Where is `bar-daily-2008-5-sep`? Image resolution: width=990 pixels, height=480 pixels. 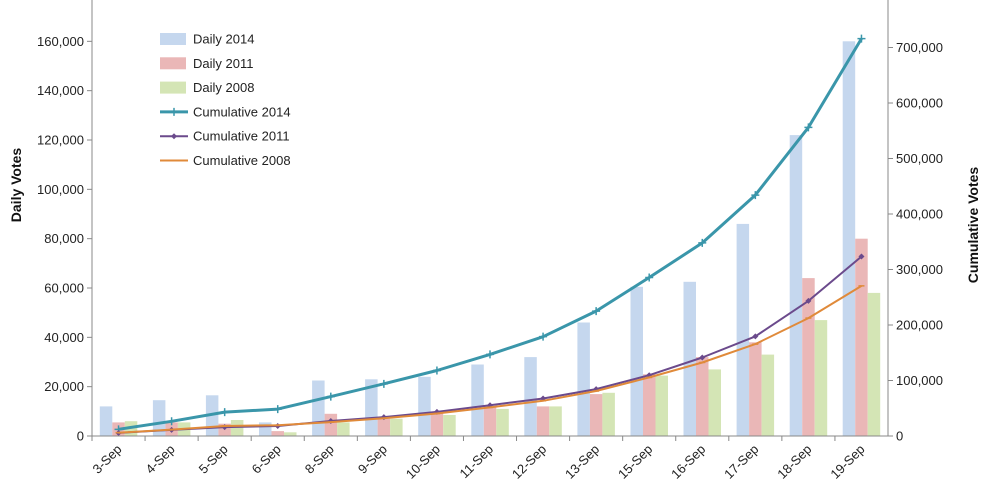 bar-daily-2008-5-sep is located at coordinates (237, 428).